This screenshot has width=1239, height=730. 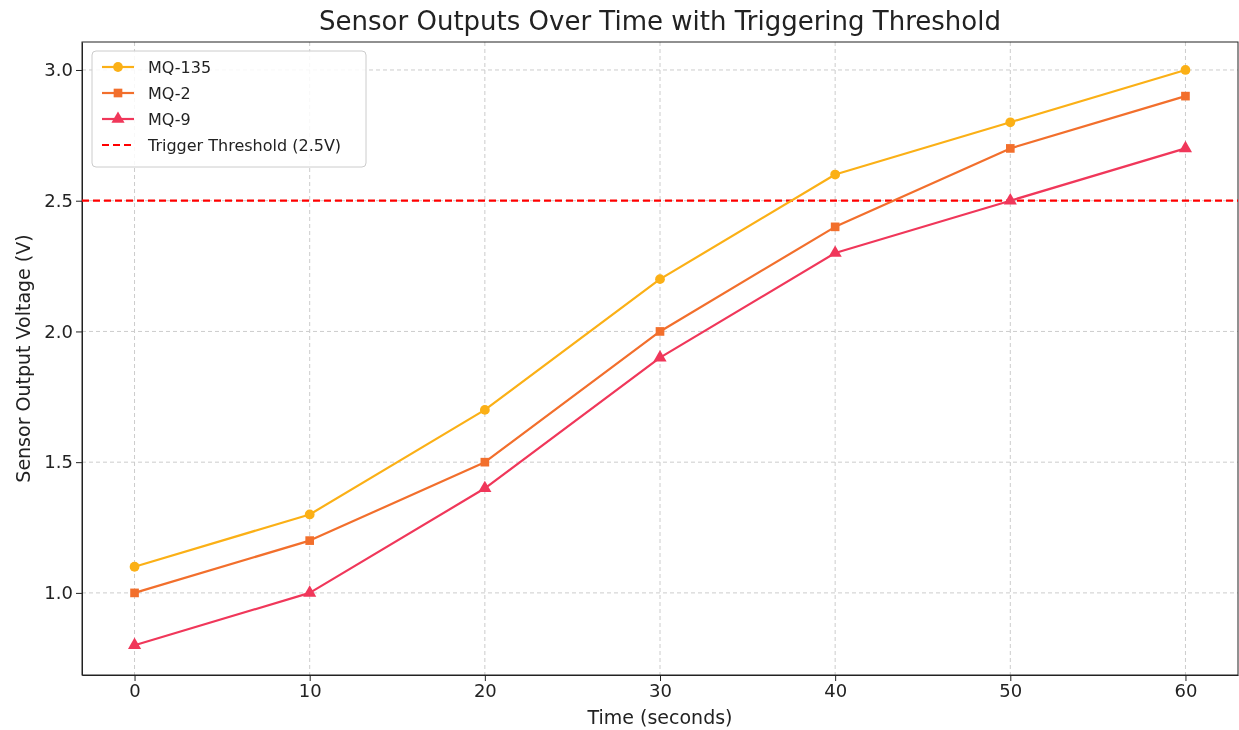 What do you see at coordinates (23, 358) in the screenshot?
I see `y-axis-title: Sensor Output Voltage (V)` at bounding box center [23, 358].